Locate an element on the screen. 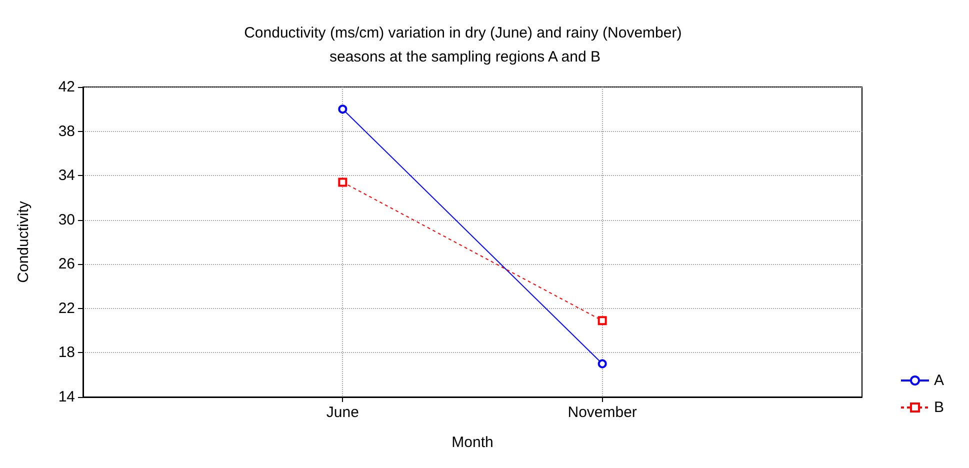 This screenshot has height=468, width=969. x-tick-label: June is located at coordinates (342, 412).